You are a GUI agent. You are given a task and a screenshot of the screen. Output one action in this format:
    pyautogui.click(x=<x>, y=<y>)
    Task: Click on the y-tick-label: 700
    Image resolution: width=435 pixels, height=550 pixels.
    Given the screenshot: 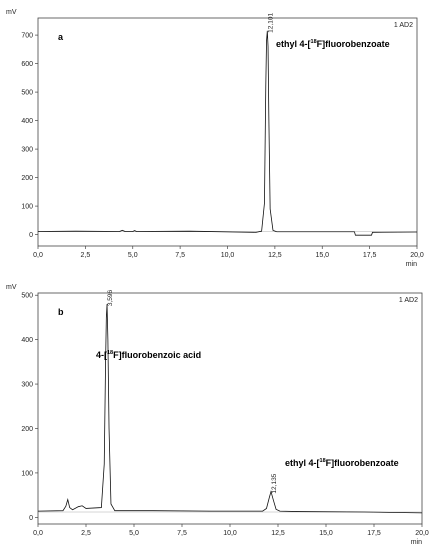 What is the action you would take?
    pyautogui.click(x=27, y=36)
    